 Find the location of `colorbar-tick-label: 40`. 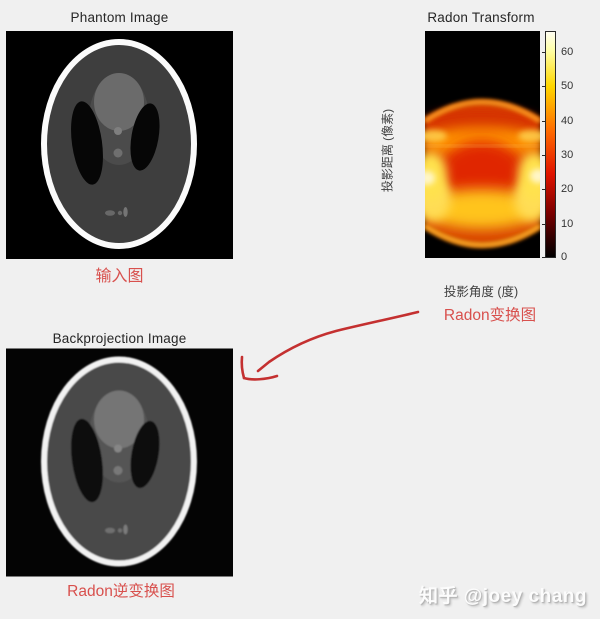

colorbar-tick-label: 40 is located at coordinates (567, 121).